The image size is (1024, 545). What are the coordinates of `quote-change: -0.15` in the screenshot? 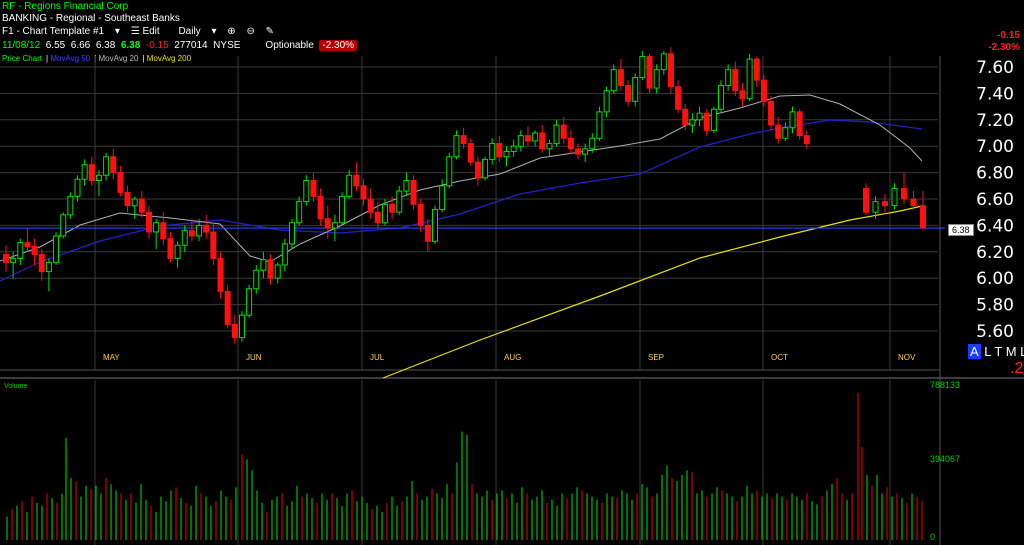 It's located at (157, 45).